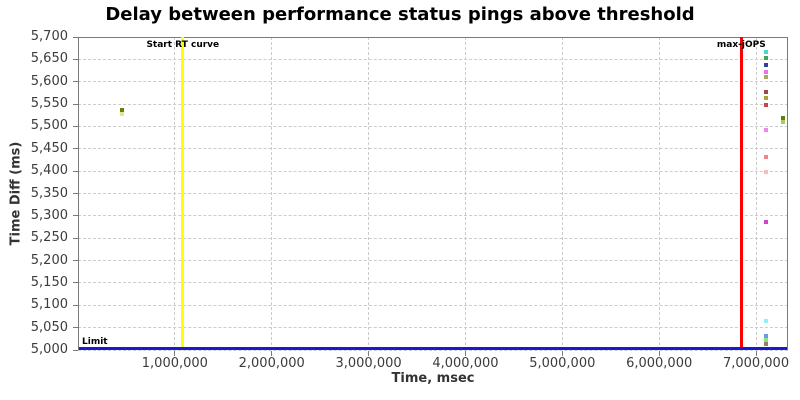 The height and width of the screenshot is (400, 800). Describe the element at coordinates (49, 59) in the screenshot. I see `y-tick-label: 5,650` at that location.